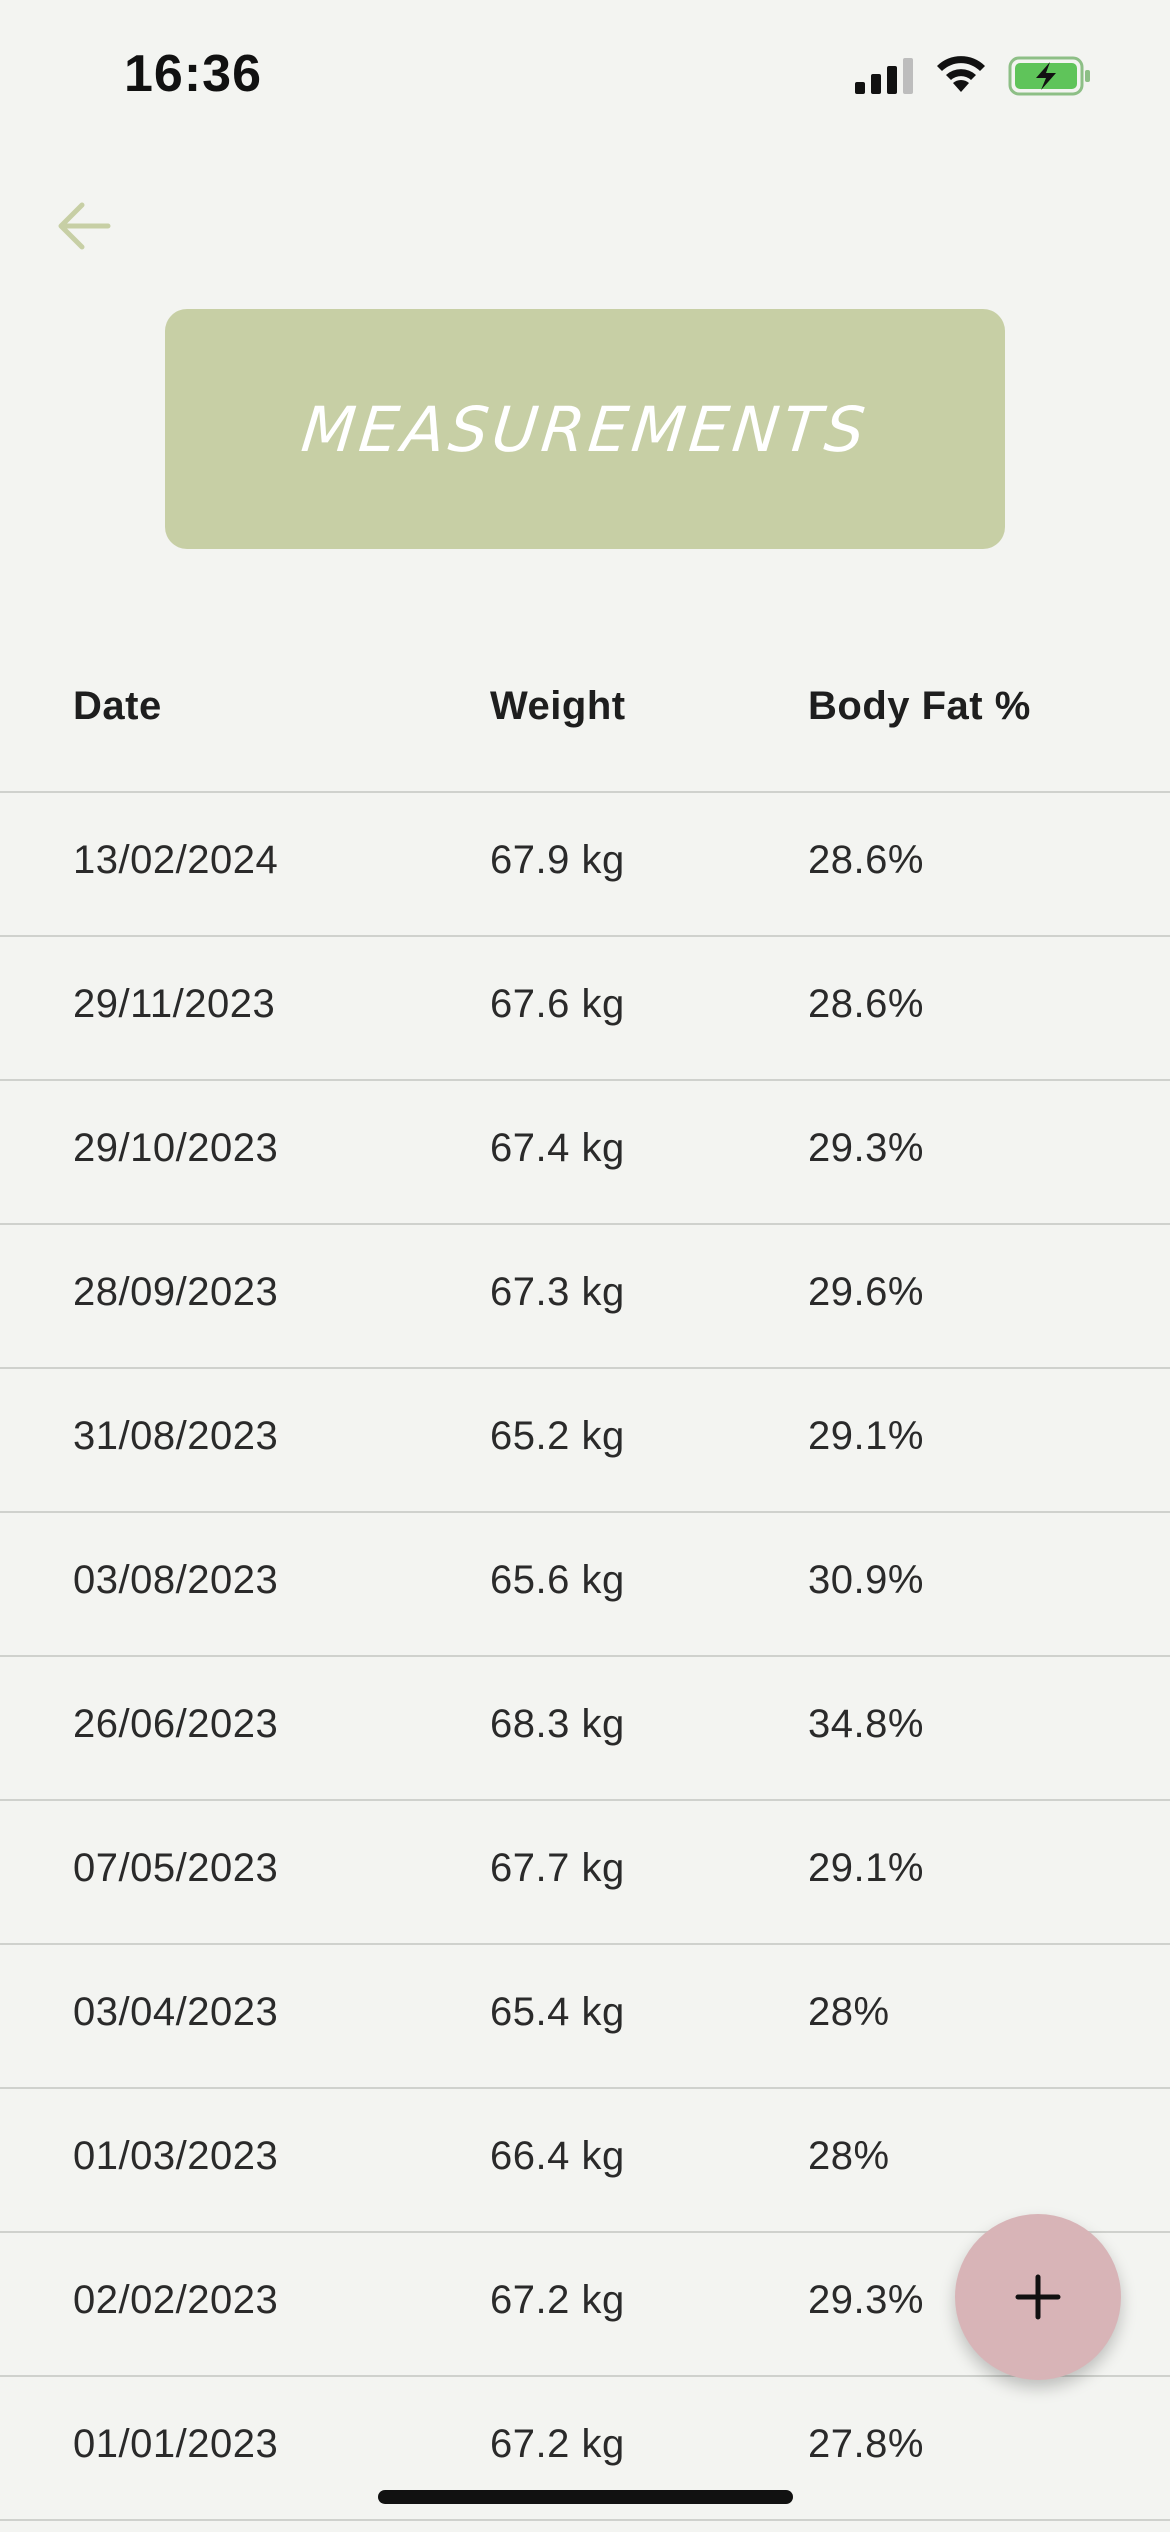 Image resolution: width=1170 pixels, height=2532 pixels. I want to click on cell-weight: 67.9 kg, so click(557, 860).